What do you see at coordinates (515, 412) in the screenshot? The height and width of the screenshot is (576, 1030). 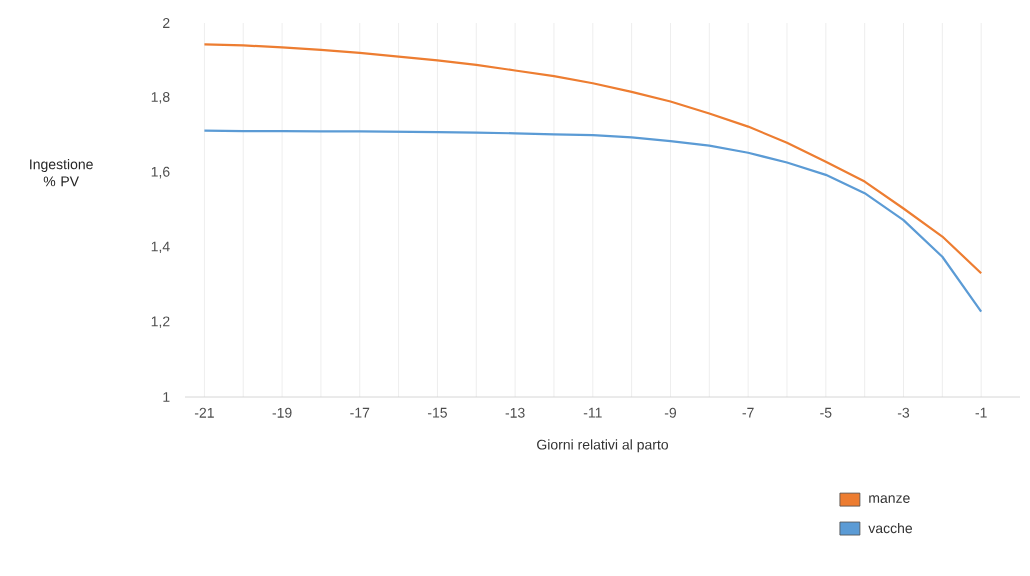 I see `x-tick-label: -13` at bounding box center [515, 412].